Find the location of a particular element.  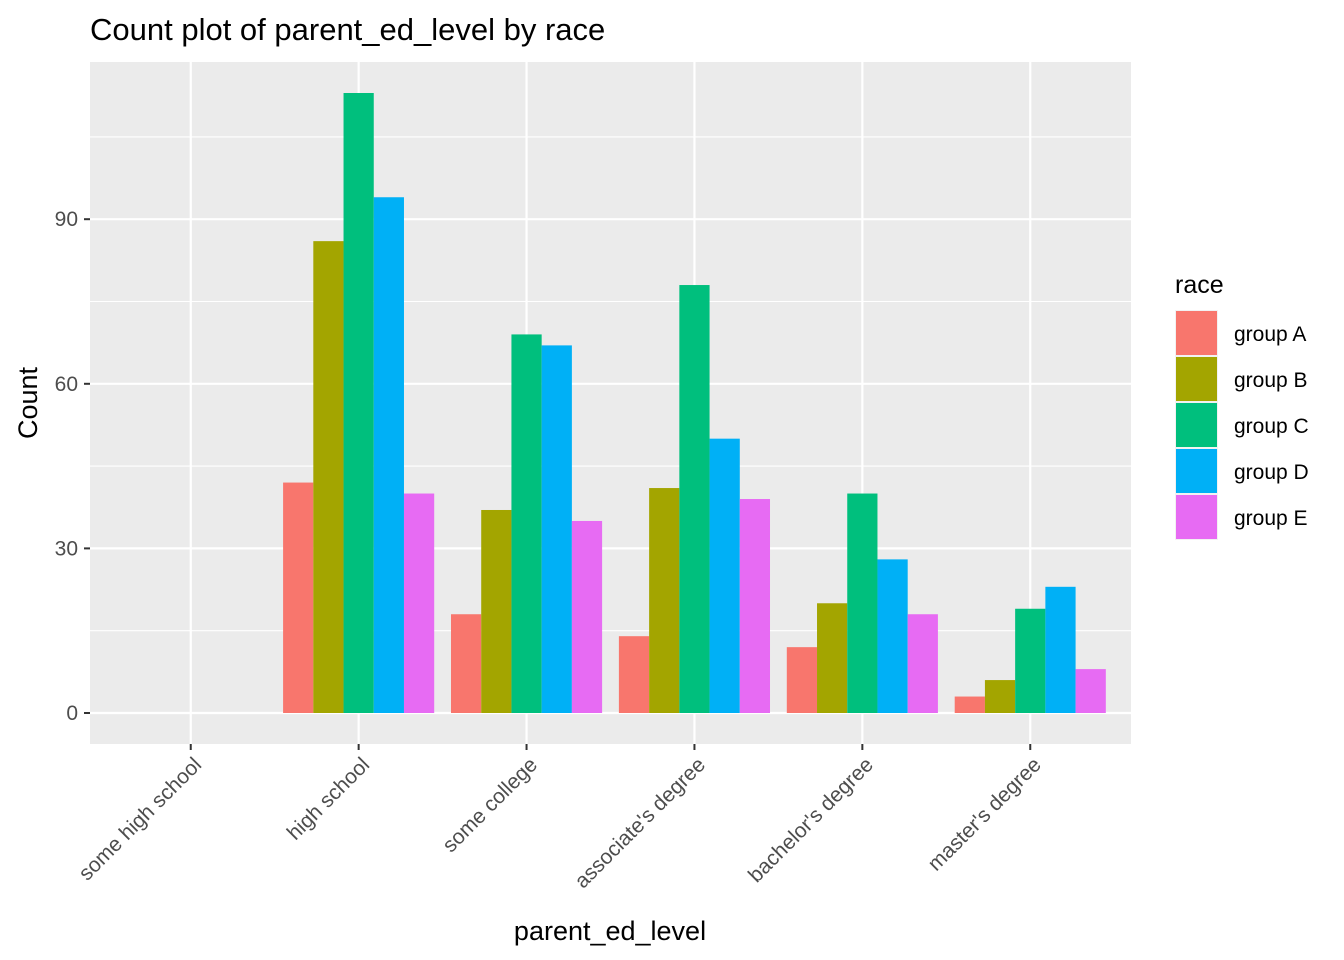

x-tick-label: some college is located at coordinates (490, 805).